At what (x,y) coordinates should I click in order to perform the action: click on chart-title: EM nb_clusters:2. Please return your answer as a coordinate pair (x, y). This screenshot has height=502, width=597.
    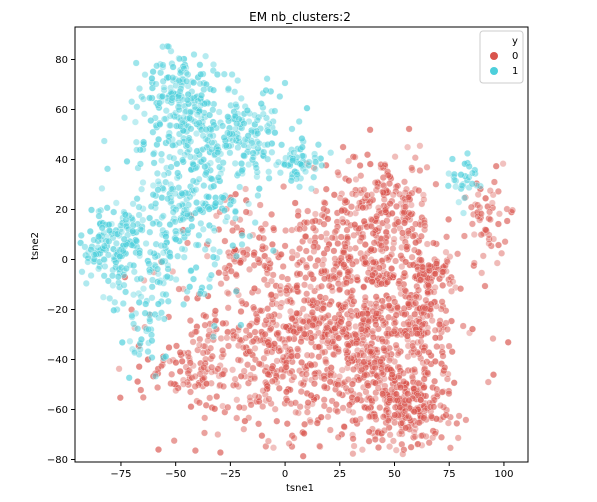
    Looking at the image, I should click on (300, 17).